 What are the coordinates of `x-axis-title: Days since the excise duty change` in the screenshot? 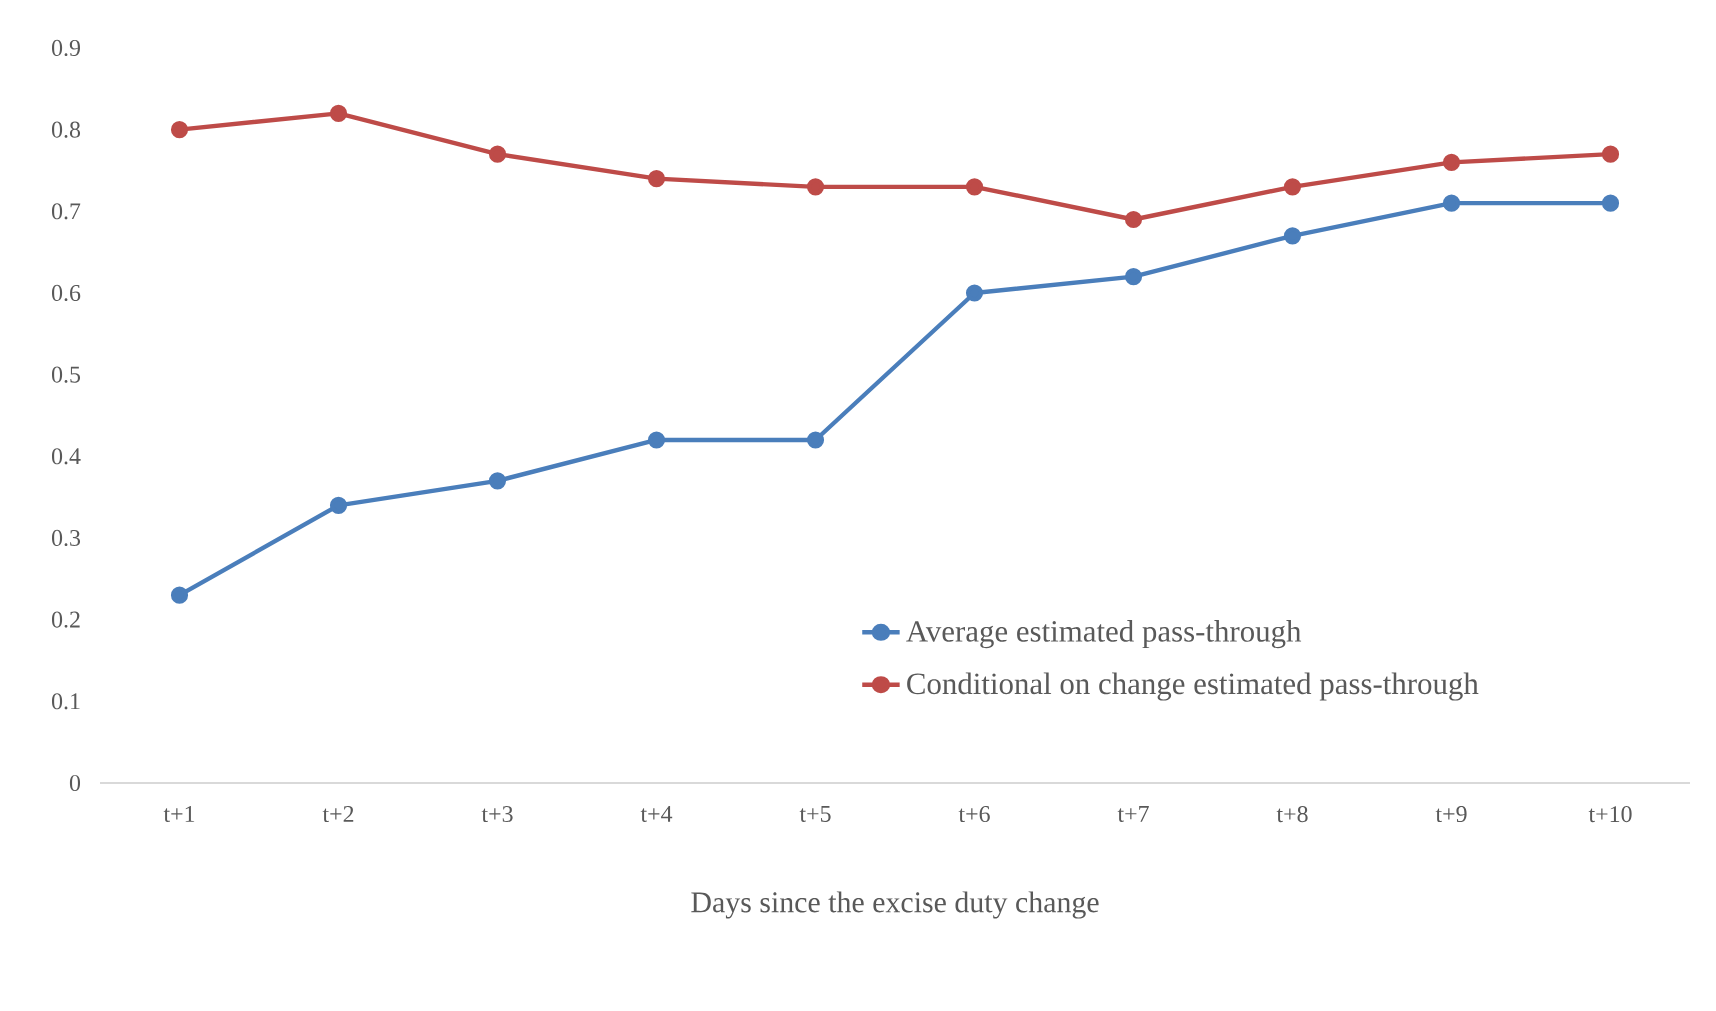 It's located at (895, 905).